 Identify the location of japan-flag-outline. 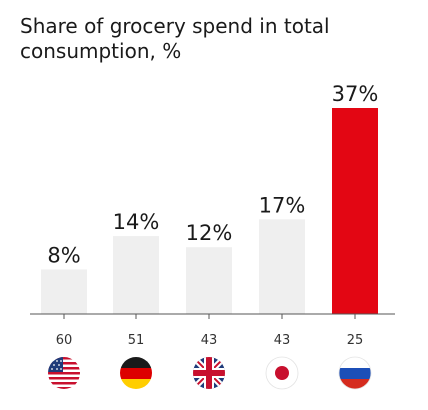
(282, 373).